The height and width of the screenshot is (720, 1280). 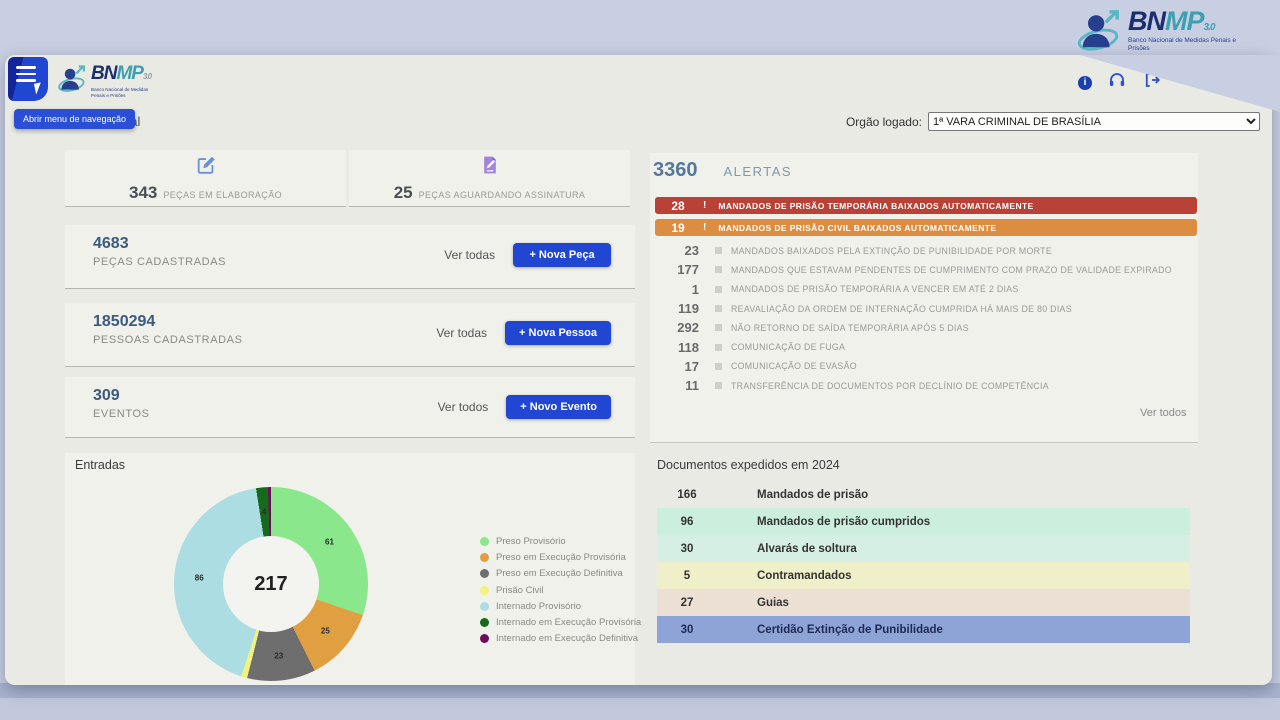 I want to click on menu-button, so click(x=28, y=79).